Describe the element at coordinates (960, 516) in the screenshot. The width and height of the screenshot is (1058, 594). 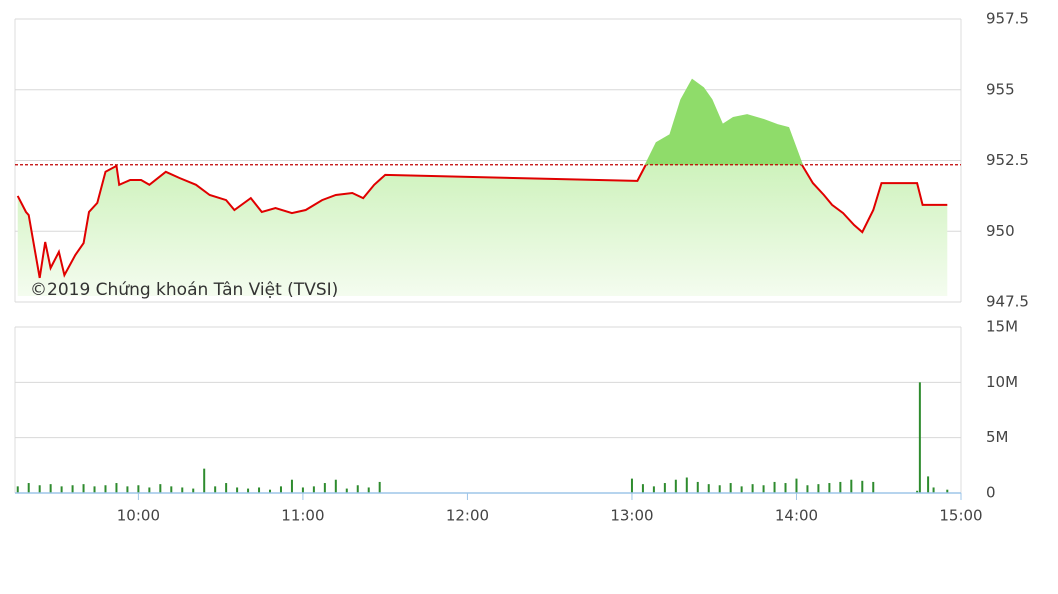
I see `x-tick-label: 15:00` at that location.